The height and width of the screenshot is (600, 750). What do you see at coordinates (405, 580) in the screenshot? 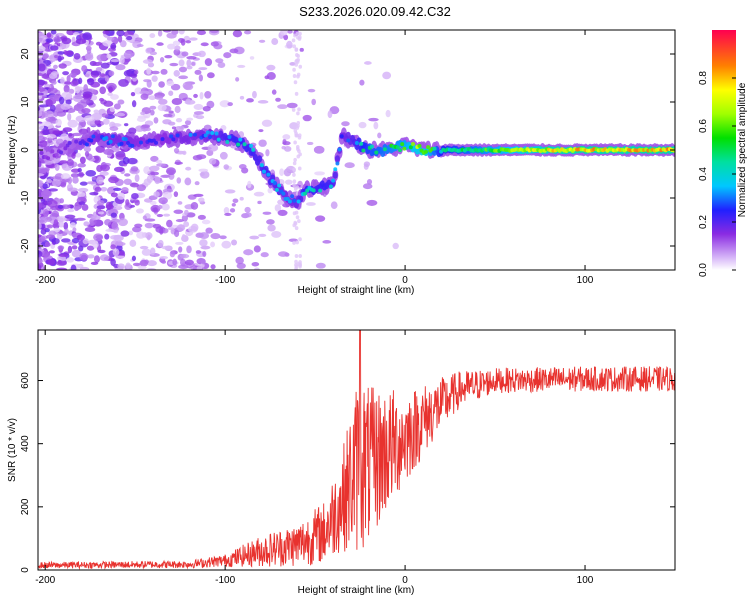
I see `snr-xtick-label: 0` at bounding box center [405, 580].